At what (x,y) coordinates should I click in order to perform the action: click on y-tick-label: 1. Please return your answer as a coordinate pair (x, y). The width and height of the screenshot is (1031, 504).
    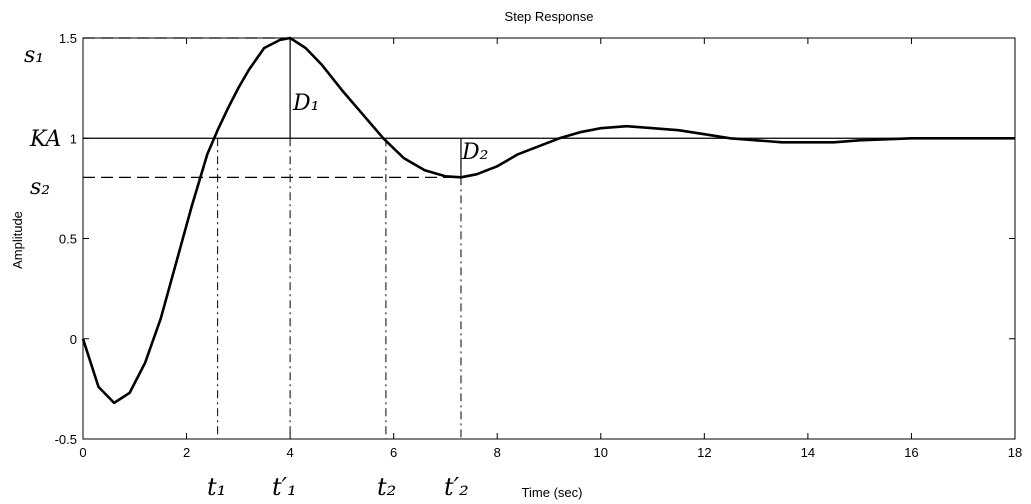
    Looking at the image, I should click on (73, 138).